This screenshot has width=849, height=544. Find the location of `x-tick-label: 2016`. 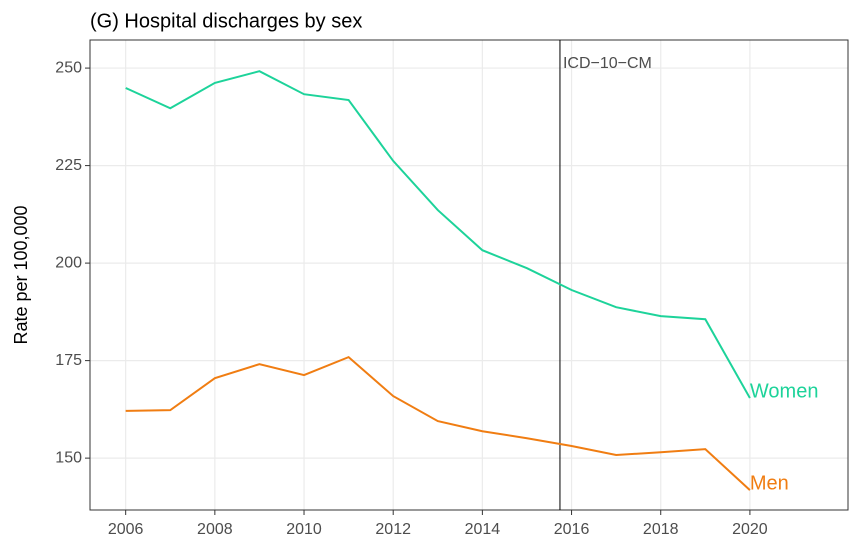

x-tick-label: 2016 is located at coordinates (572, 529).